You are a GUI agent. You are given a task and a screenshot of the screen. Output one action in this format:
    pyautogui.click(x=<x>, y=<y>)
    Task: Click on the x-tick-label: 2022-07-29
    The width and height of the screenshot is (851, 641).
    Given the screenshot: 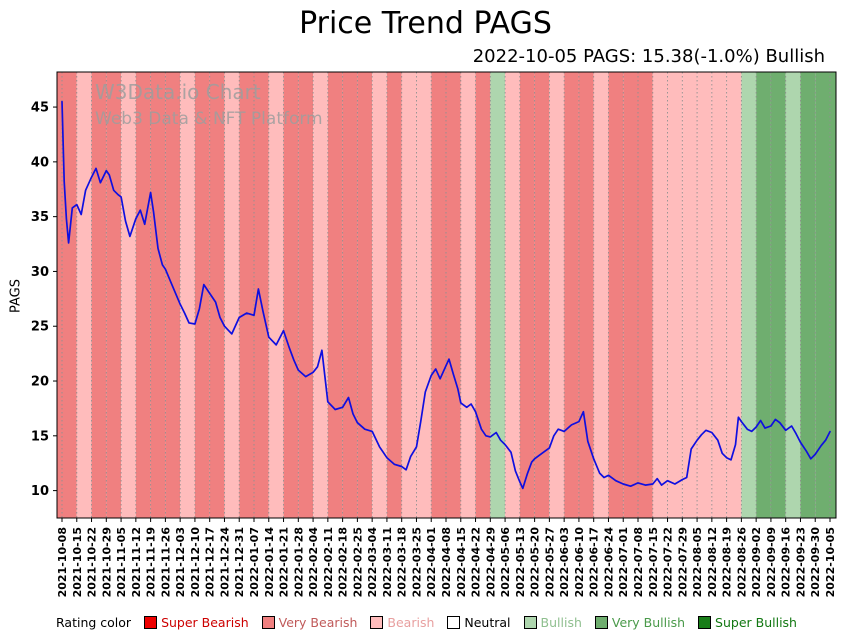 What is the action you would take?
    pyautogui.click(x=682, y=562)
    